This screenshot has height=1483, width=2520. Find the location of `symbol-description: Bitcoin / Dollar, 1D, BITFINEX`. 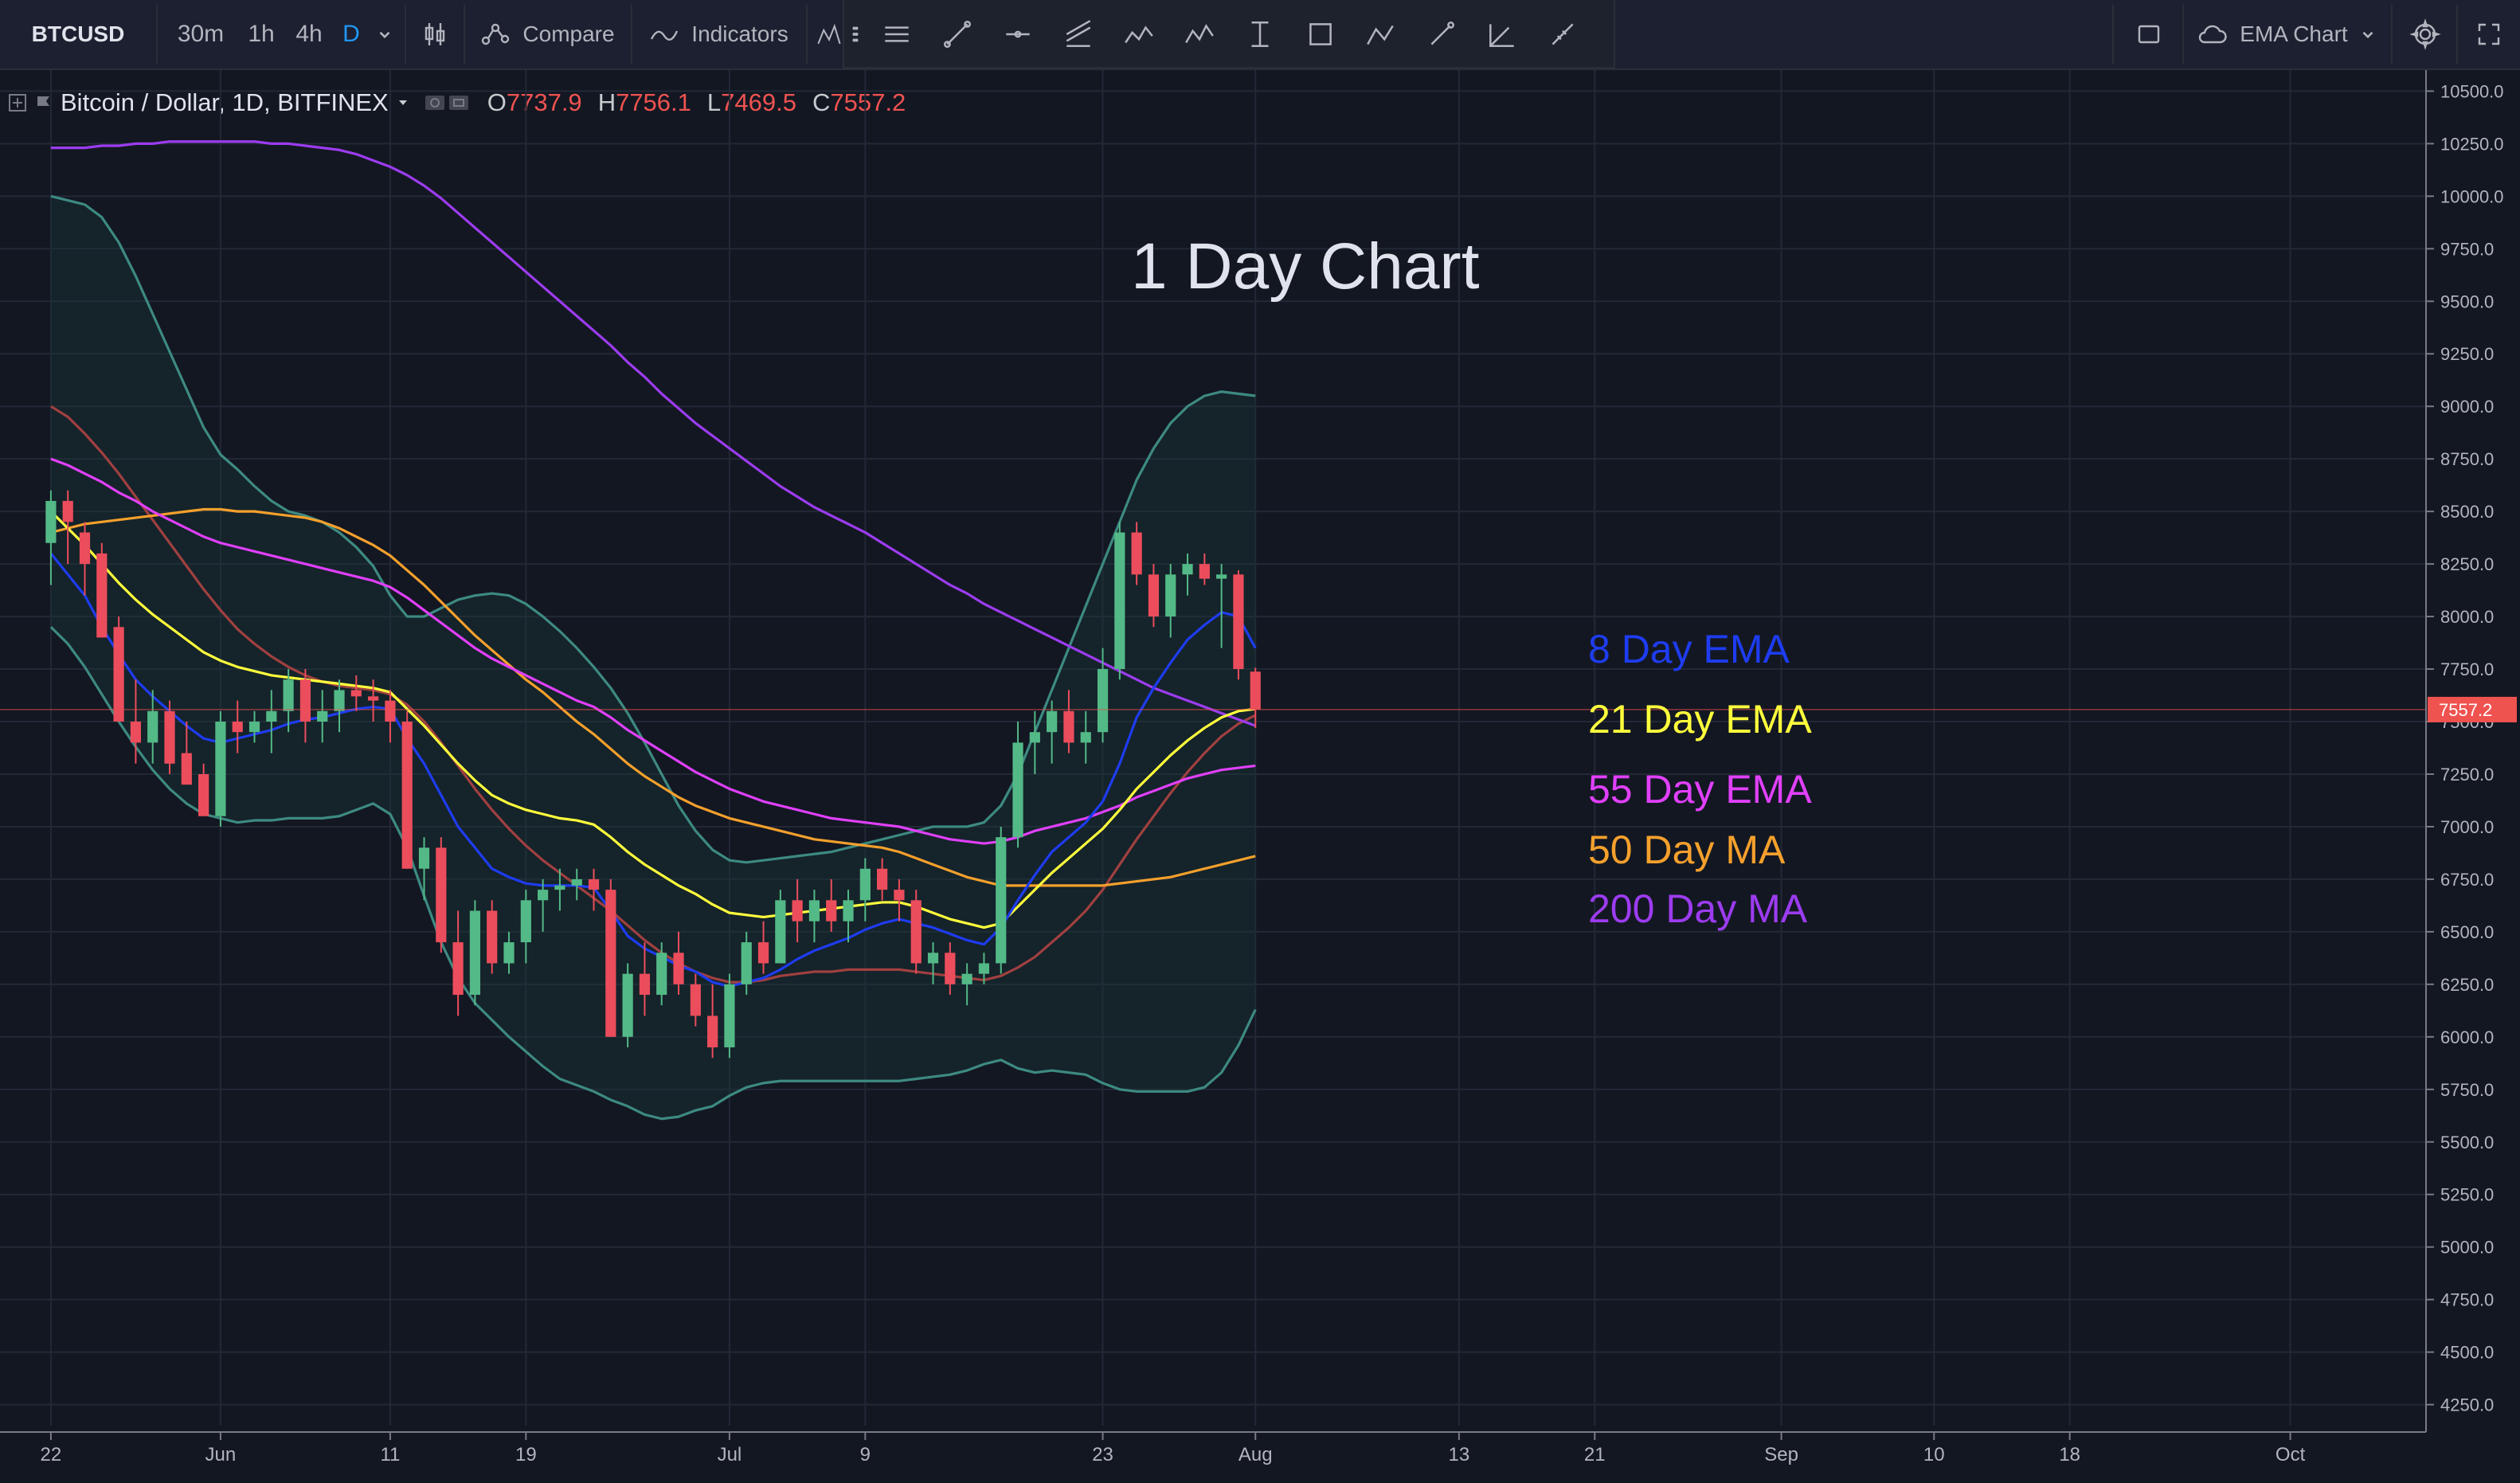

symbol-description: Bitcoin / Dollar, 1D, BITFINEX is located at coordinates (225, 102).